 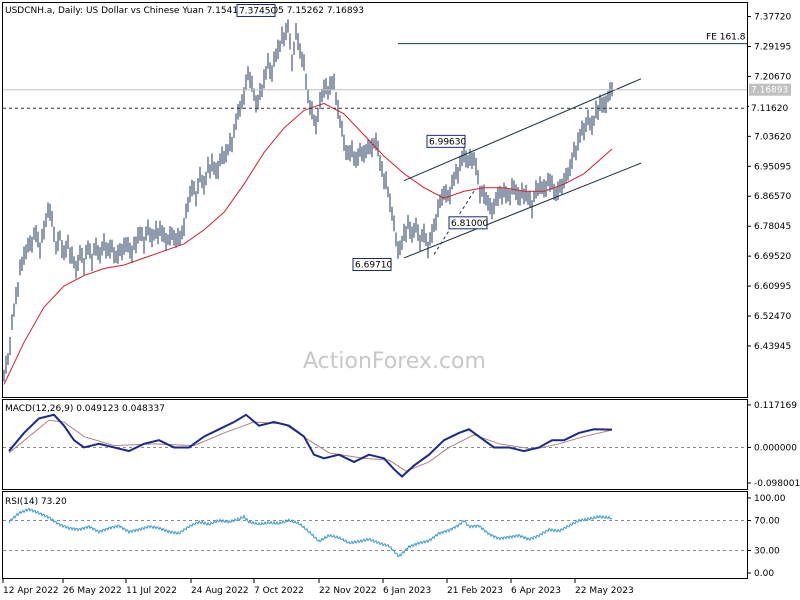 I want to click on rsi-y-tick-label: 0.00, so click(x=764, y=574).